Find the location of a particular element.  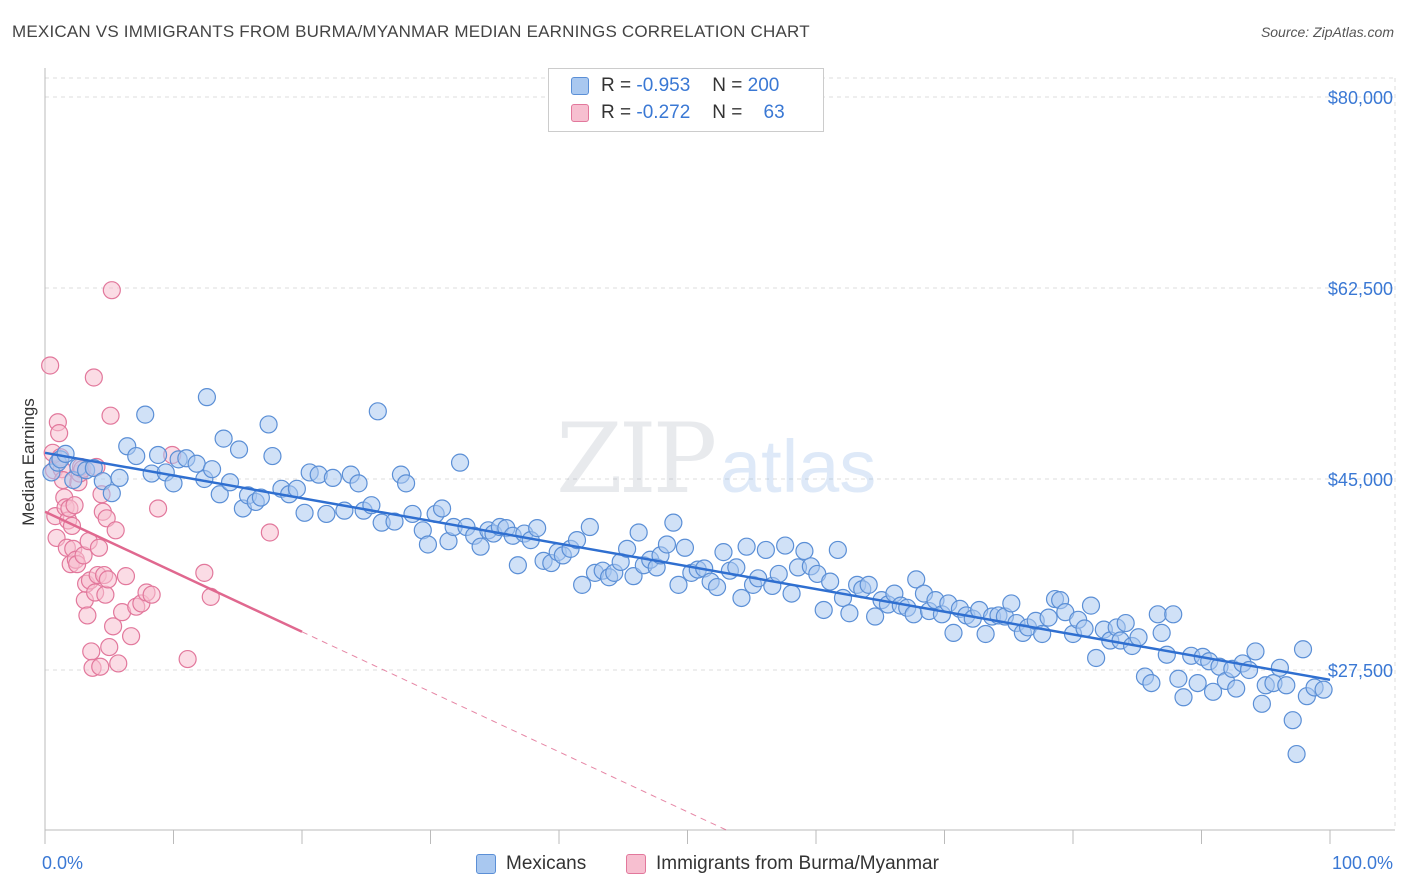

source-label: Source: ZipAtlas.com is located at coordinates (1327, 32).